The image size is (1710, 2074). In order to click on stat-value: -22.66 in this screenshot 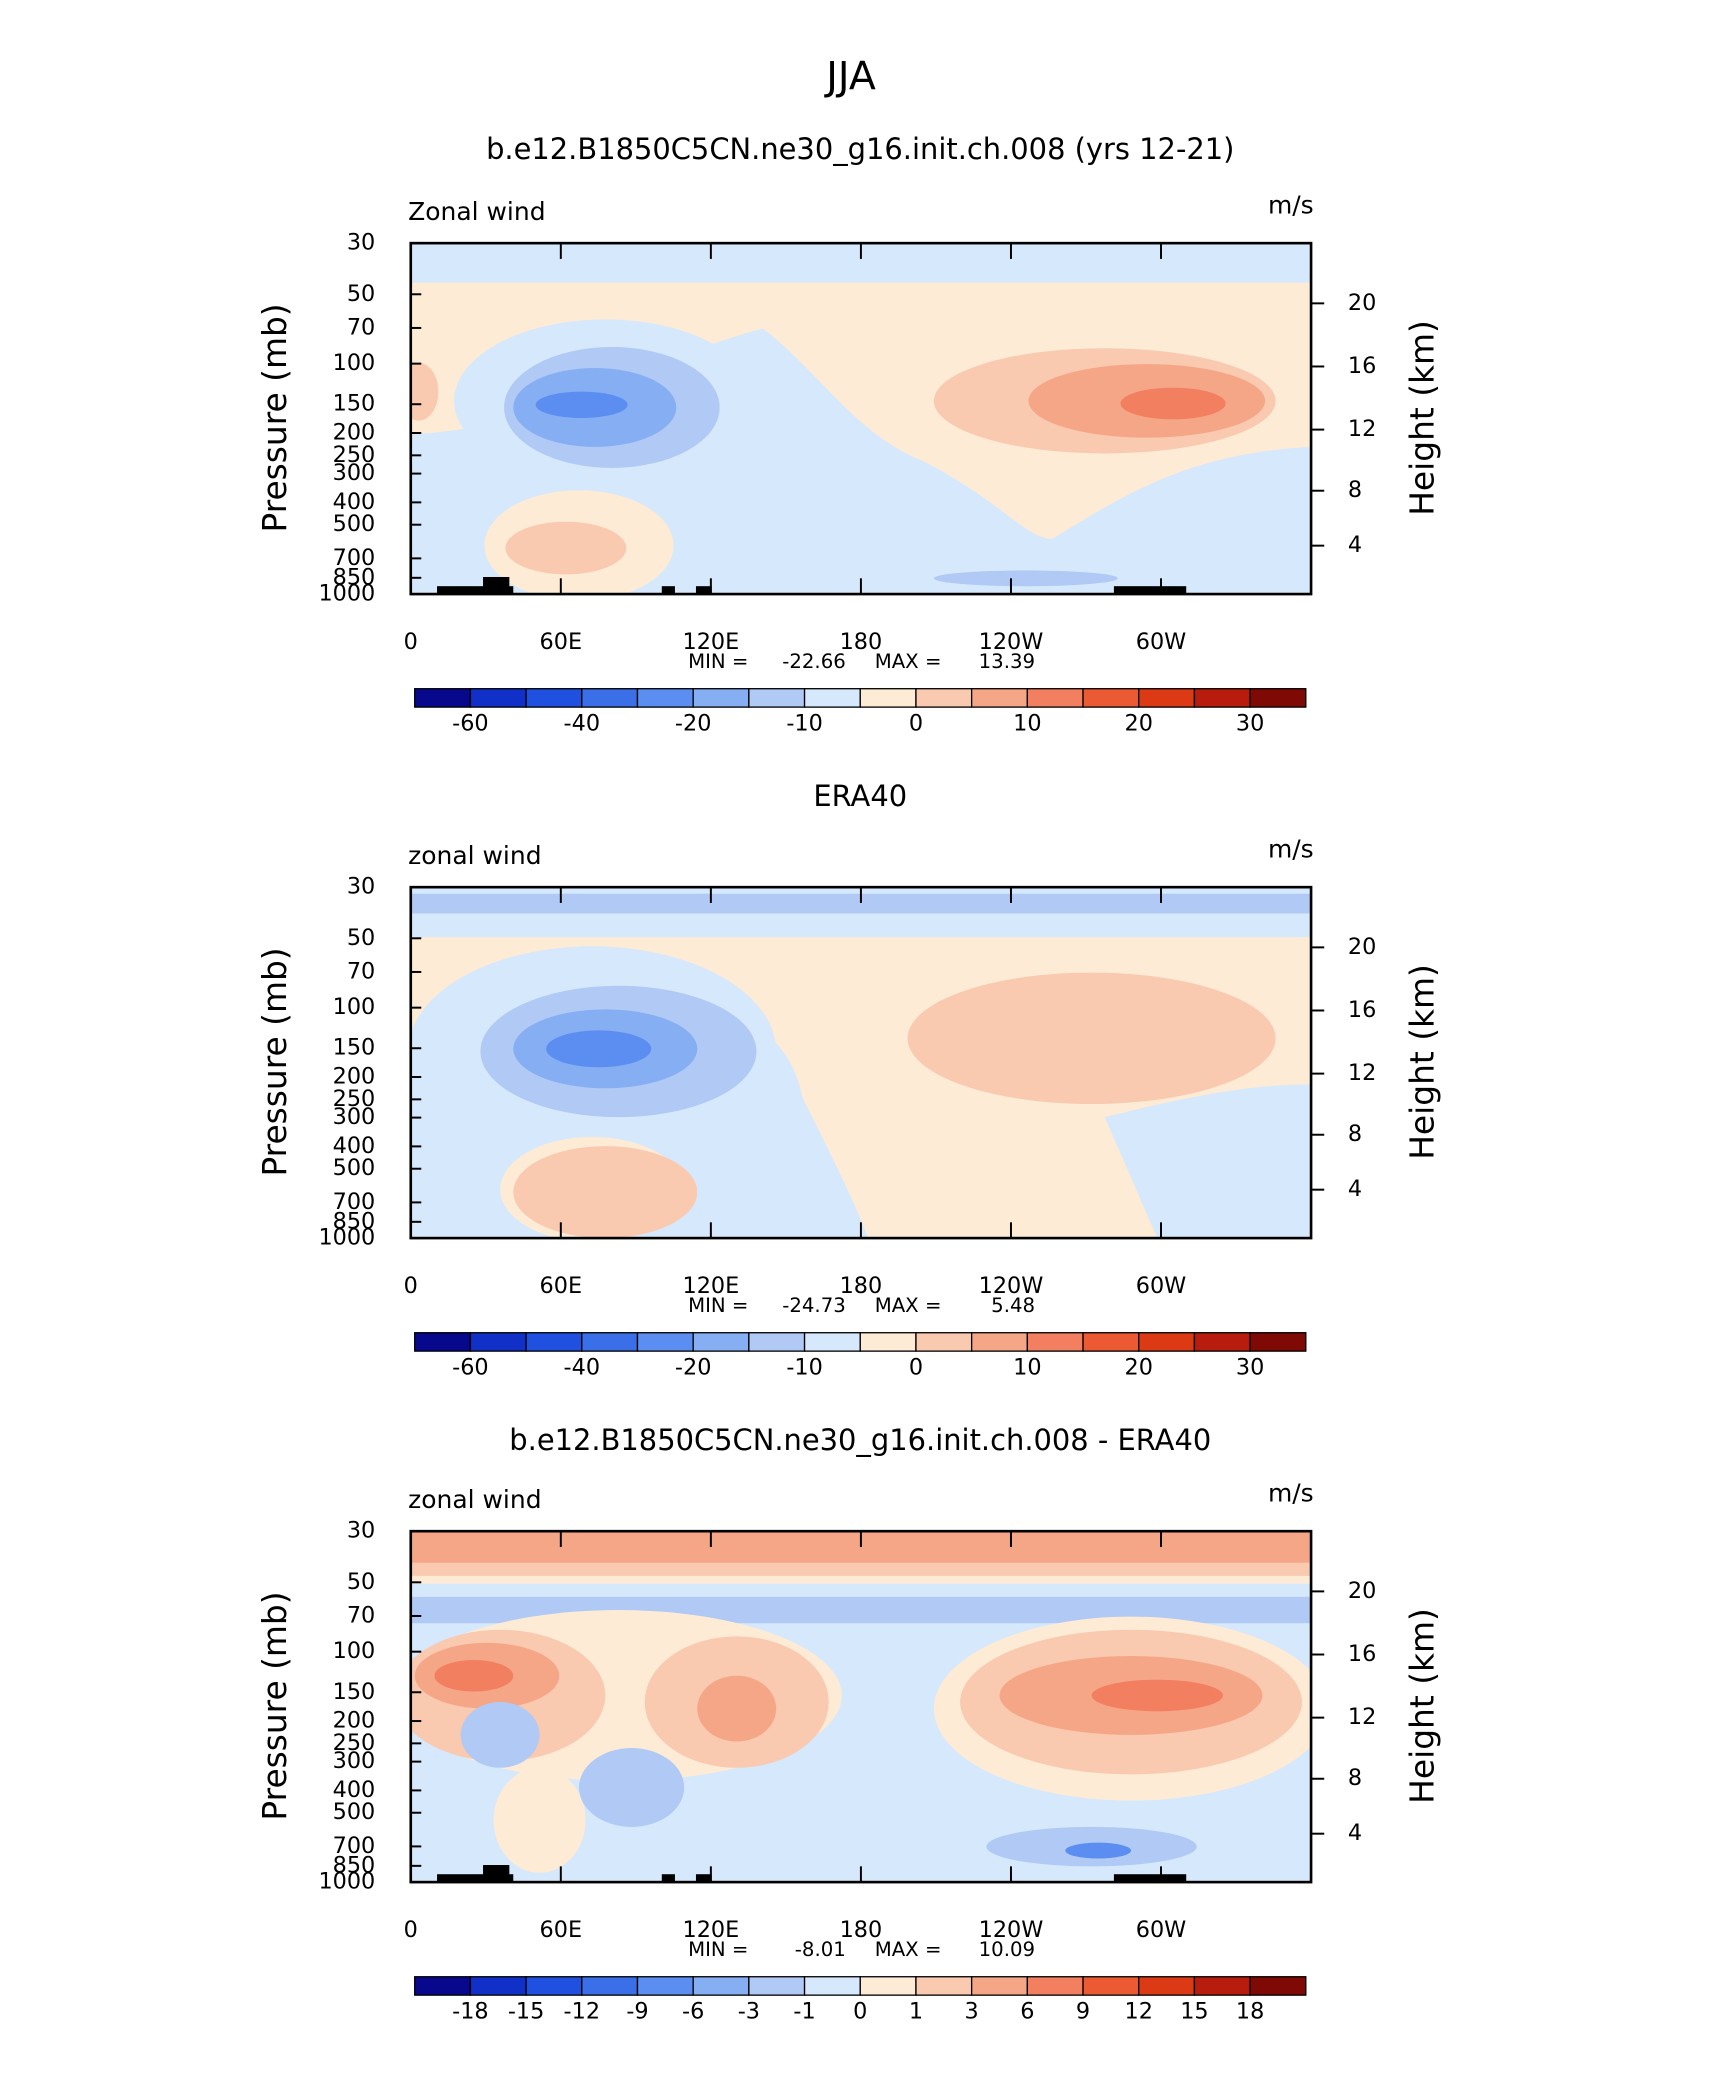, I will do `click(814, 661)`.